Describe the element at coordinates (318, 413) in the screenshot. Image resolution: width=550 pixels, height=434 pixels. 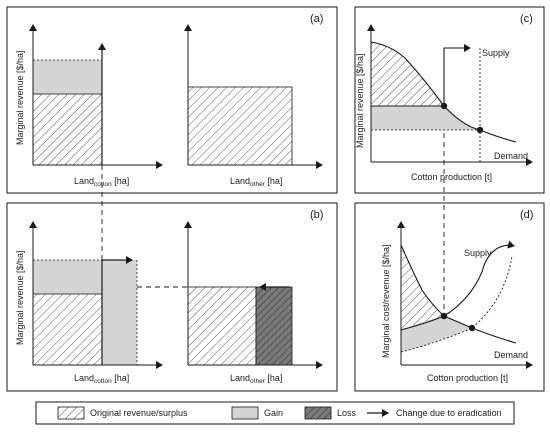
I see `legend-loss-swatch` at that location.